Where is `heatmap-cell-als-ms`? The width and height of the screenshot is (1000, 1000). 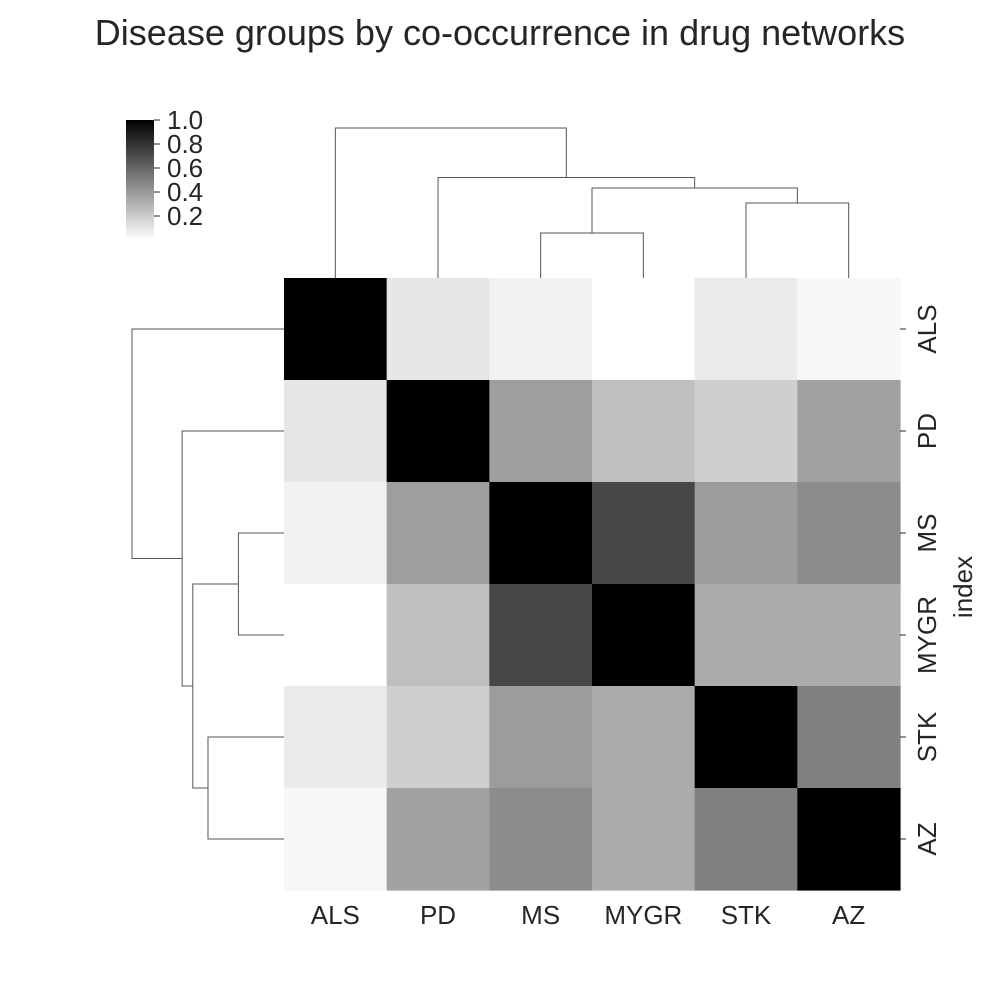
heatmap-cell-als-ms is located at coordinates (541, 329).